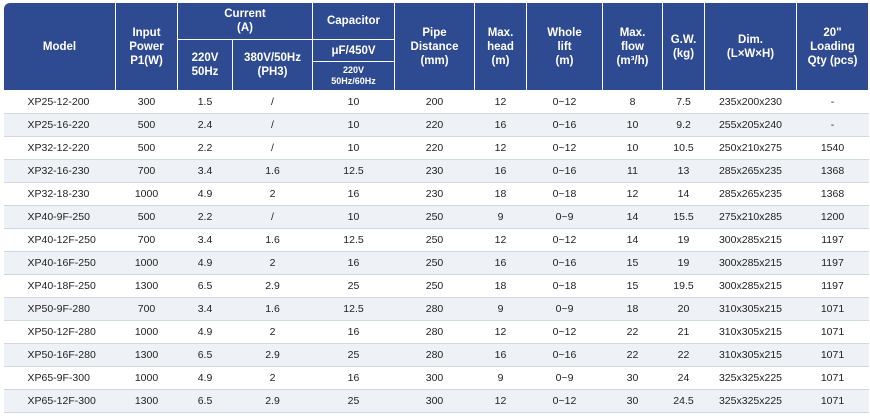  What do you see at coordinates (205, 102) in the screenshot?
I see `cell-current-220v: 1.5` at bounding box center [205, 102].